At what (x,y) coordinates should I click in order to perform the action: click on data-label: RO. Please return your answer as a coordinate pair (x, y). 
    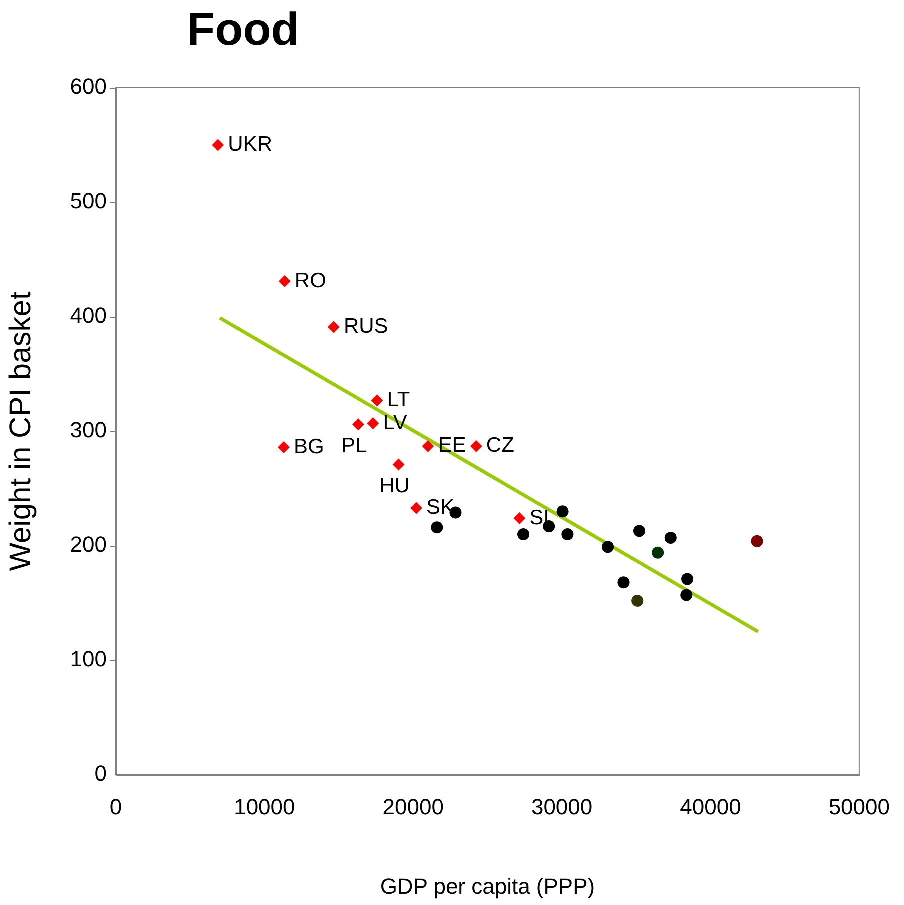
    Looking at the image, I should click on (310, 280).